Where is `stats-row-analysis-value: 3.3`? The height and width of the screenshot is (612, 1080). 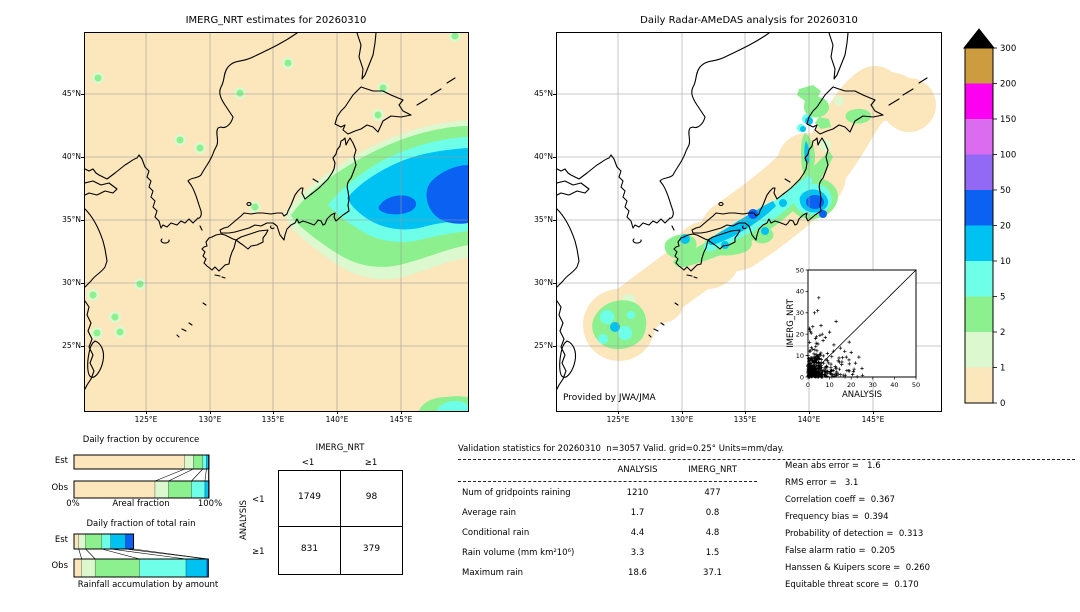
stats-row-analysis-value: 3.3 is located at coordinates (637, 553).